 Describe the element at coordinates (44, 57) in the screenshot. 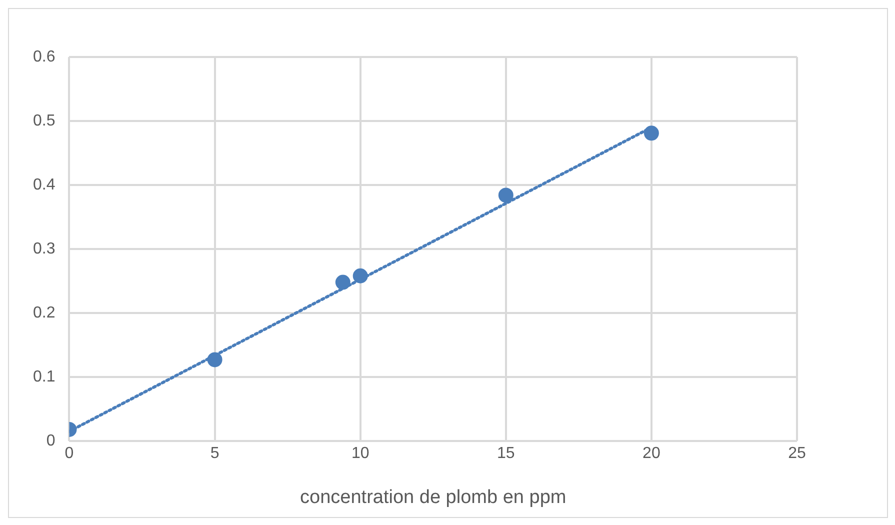

I see `y-tick-label: 0.6` at that location.